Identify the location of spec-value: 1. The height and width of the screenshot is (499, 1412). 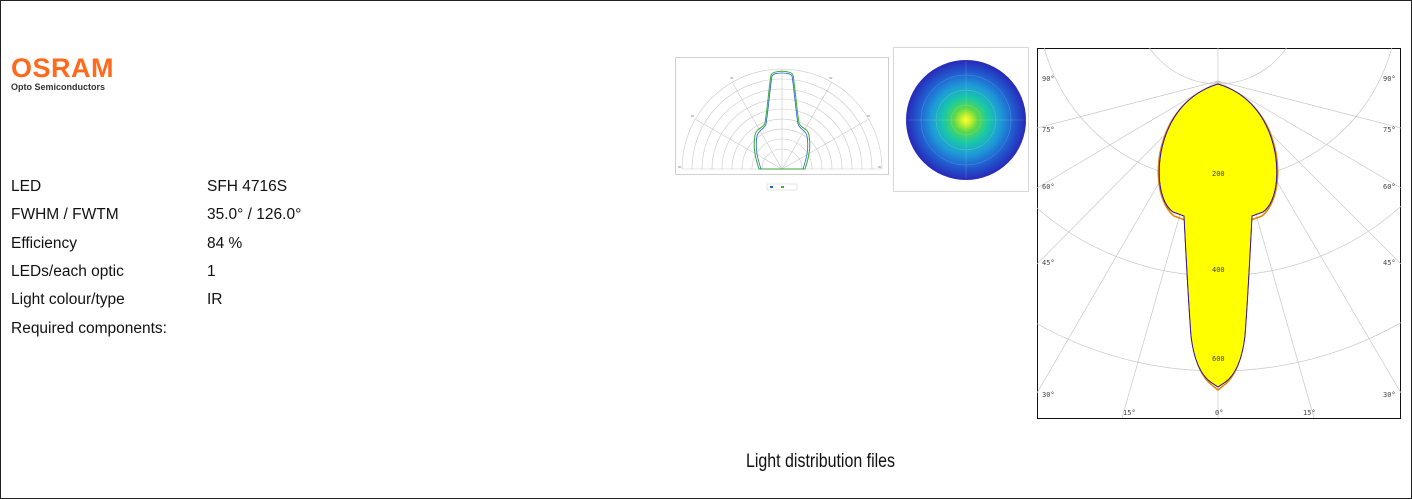
(211, 272).